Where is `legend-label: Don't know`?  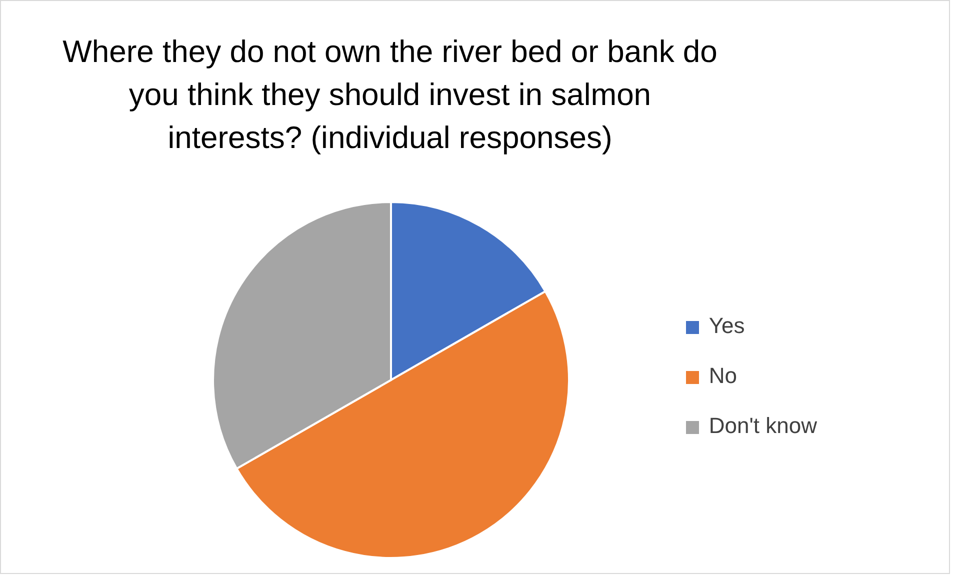 legend-label: Don't know is located at coordinates (762, 425).